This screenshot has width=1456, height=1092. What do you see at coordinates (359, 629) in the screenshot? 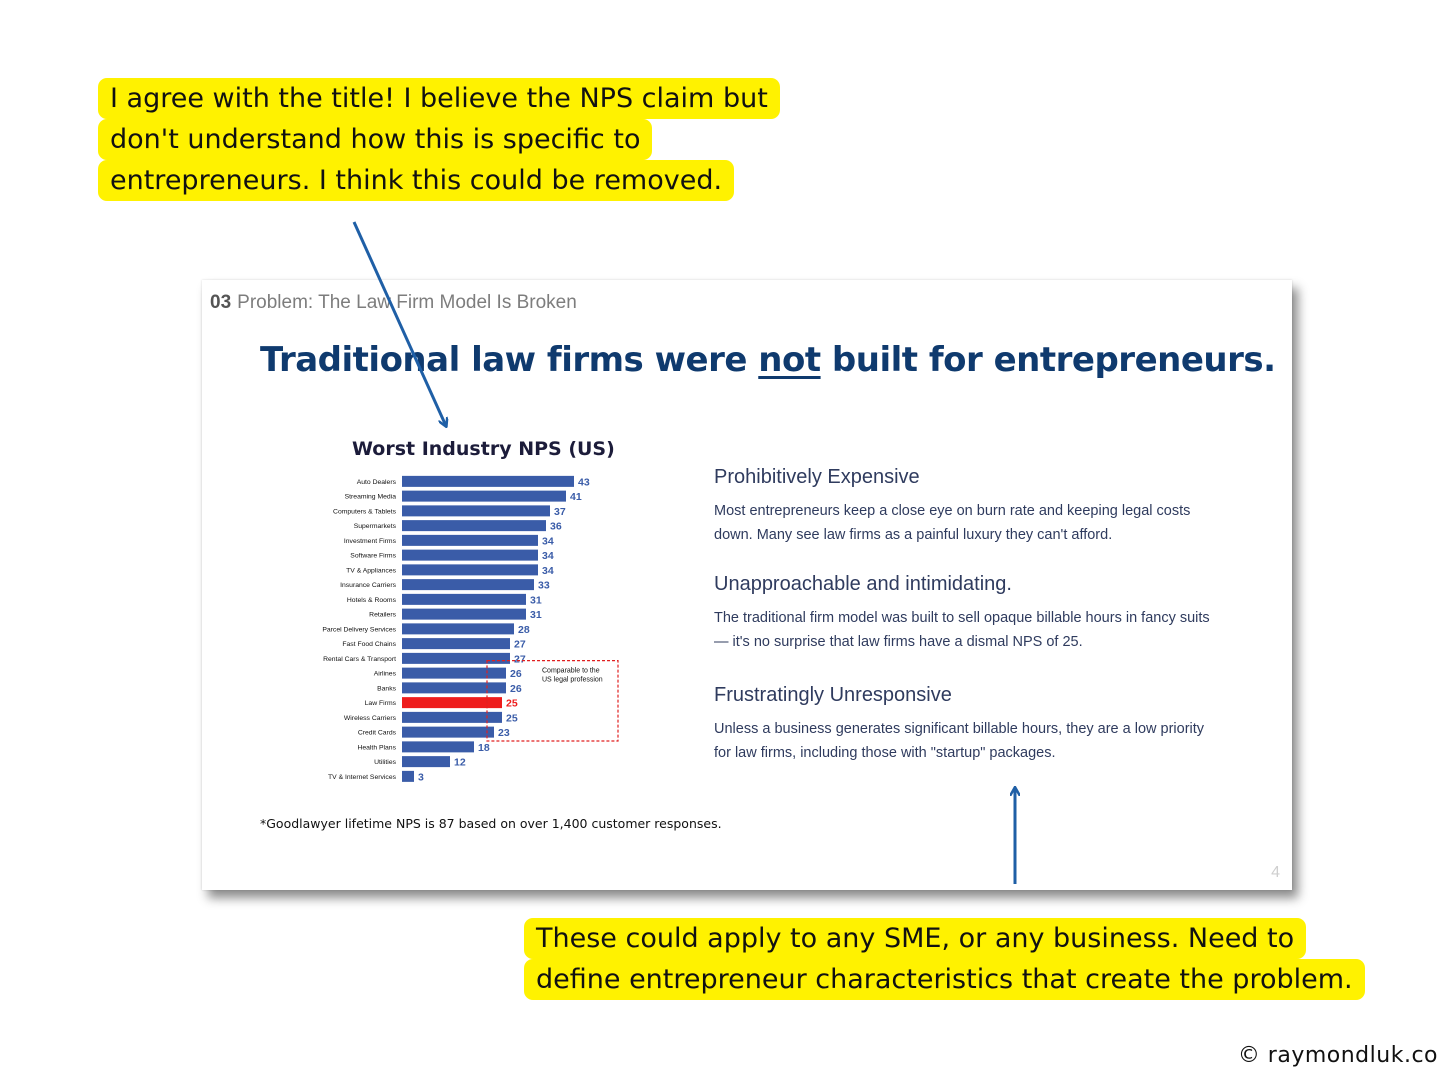
I see `category-label: Parcel Delivery Services` at bounding box center [359, 629].